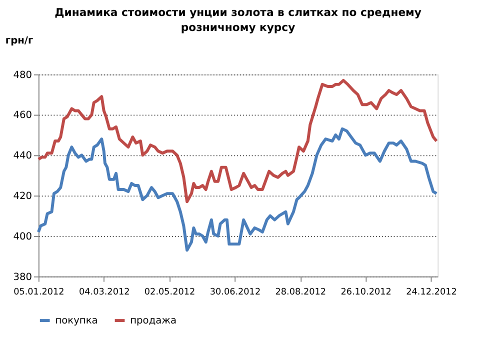 This screenshot has height=338, width=482. What do you see at coordinates (22, 277) in the screenshot?
I see `y-tick-label: 380` at bounding box center [22, 277].